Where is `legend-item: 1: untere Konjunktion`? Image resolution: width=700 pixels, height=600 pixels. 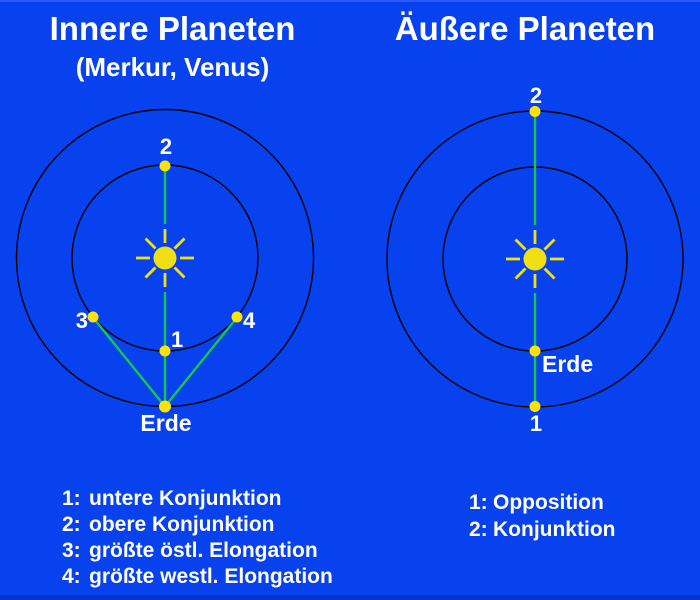 legend-item: 1: untere Konjunktion is located at coordinates (197, 499).